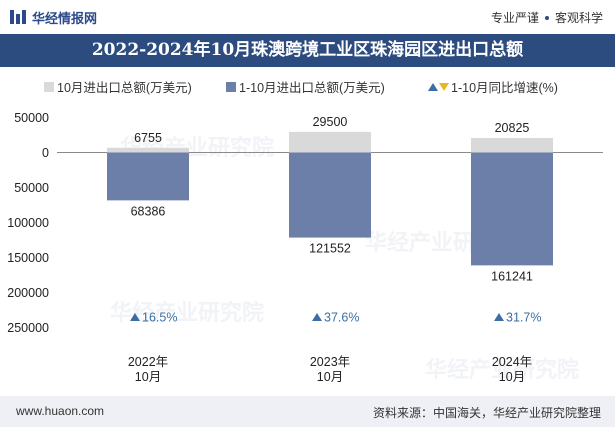 Image resolution: width=615 pixels, height=427 pixels. I want to click on slogan: 专业严谨 客观科学, so click(547, 17).